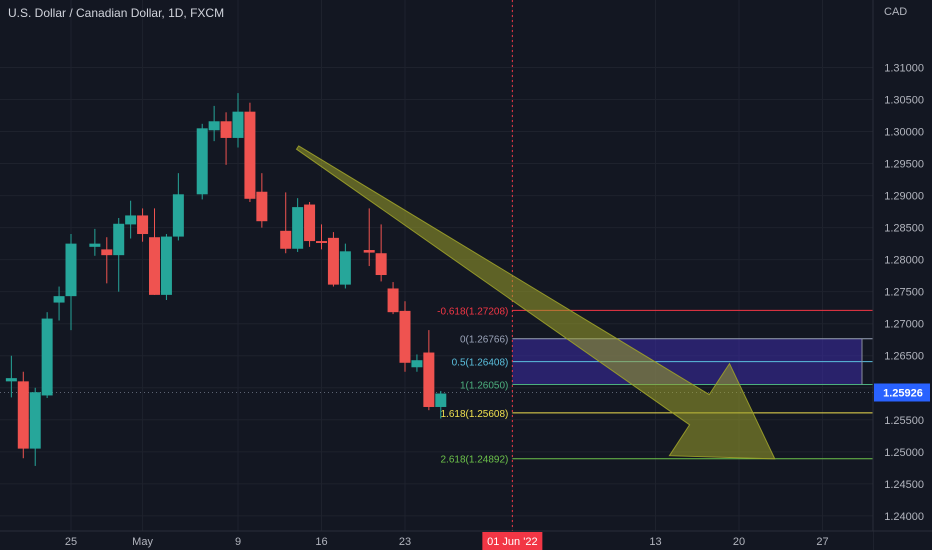 The height and width of the screenshot is (550, 932). Describe the element at coordinates (904, 100) in the screenshot. I see `price-tick-label: 1.30500` at that location.